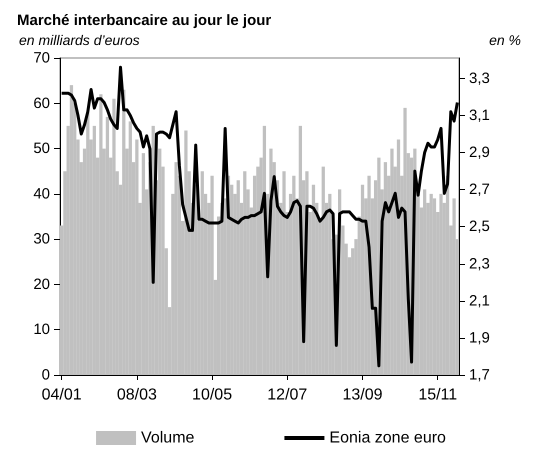 The width and height of the screenshot is (542, 463). I want to click on x-tick-label: 10/05, so click(212, 395).